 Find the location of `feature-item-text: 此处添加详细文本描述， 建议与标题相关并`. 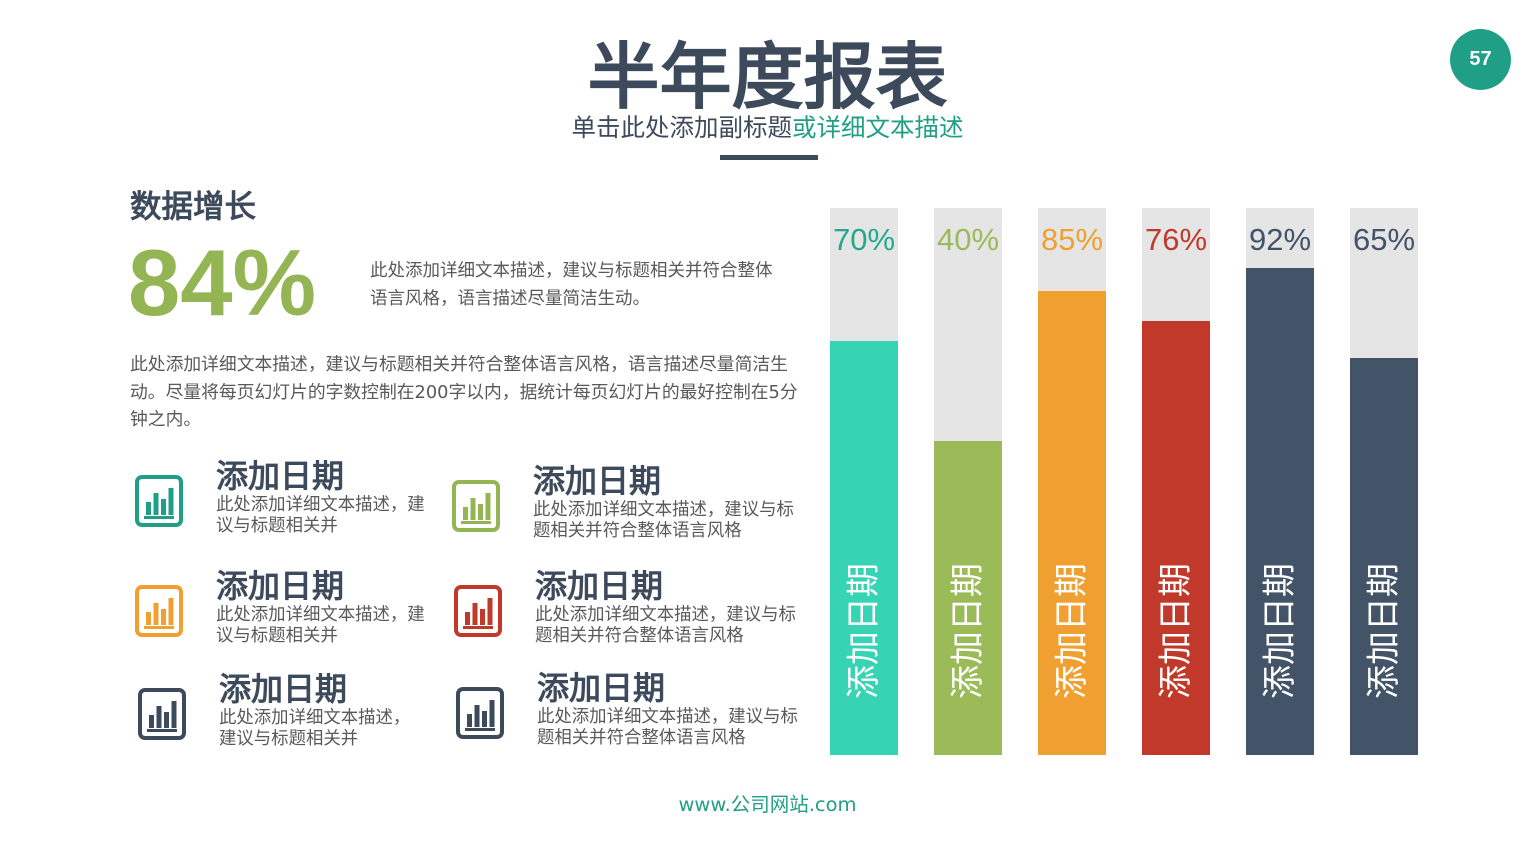

feature-item-text: 此处添加详细文本描述， 建议与标题相关并 is located at coordinates (314, 729).